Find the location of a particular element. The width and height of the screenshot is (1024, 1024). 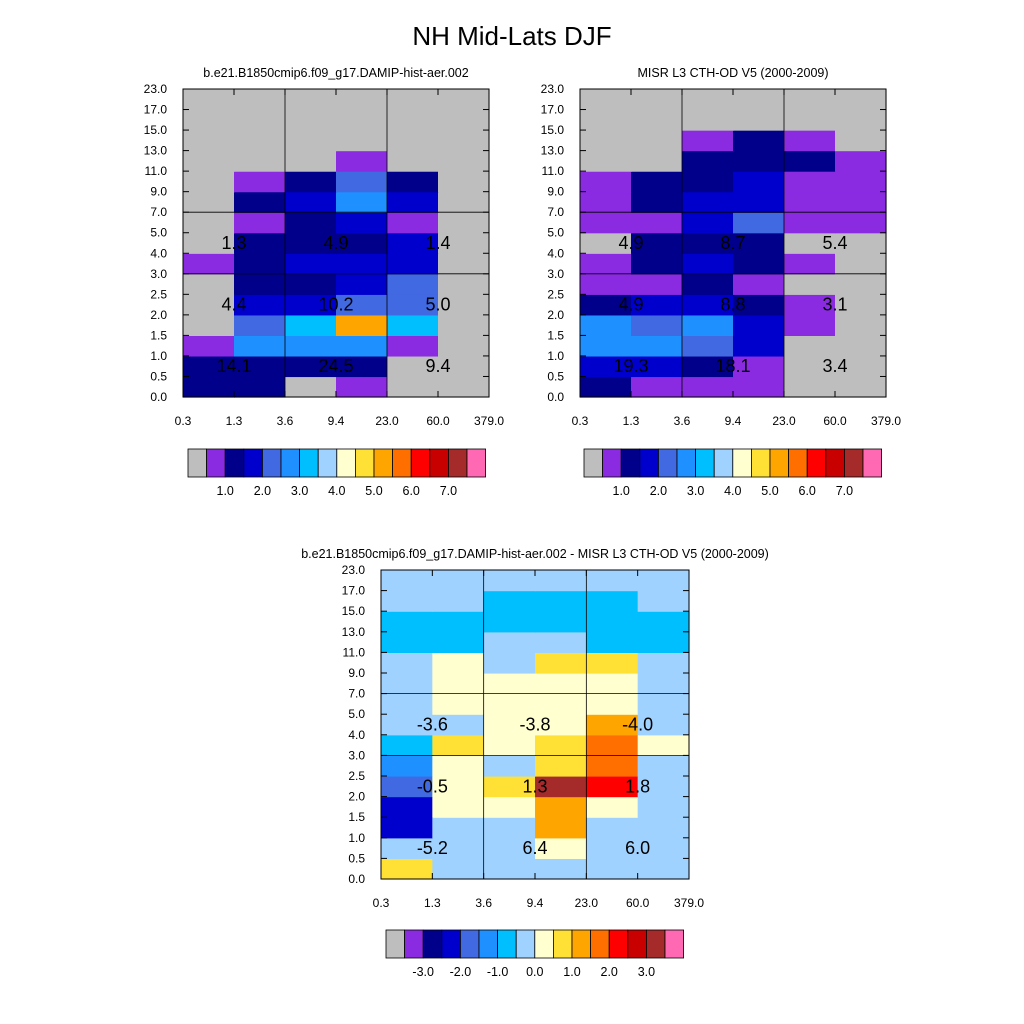

box-value-label: -3.8 is located at coordinates (534, 725).